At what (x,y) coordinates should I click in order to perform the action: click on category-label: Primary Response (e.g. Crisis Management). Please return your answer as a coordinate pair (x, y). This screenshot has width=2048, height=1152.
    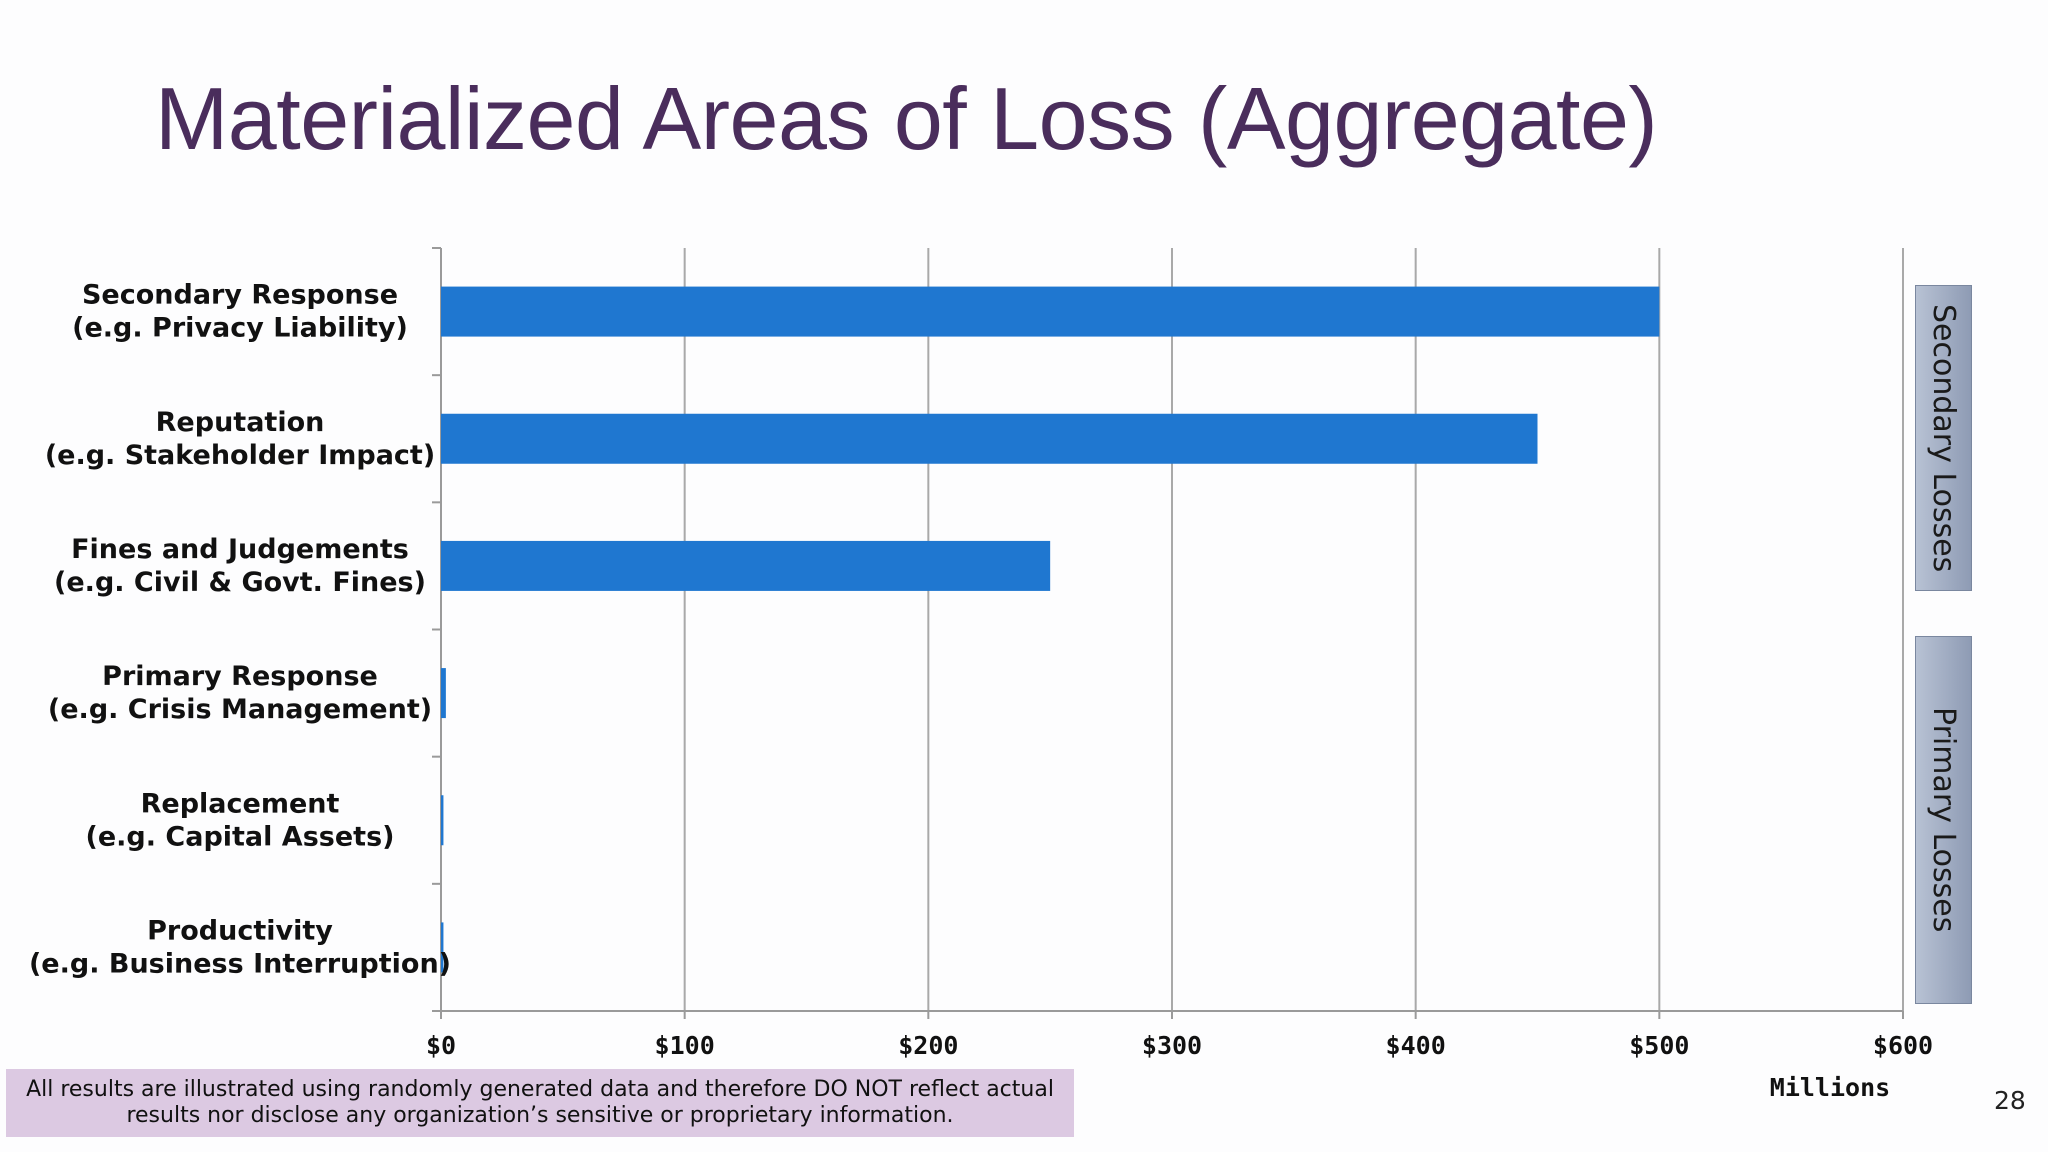
    Looking at the image, I should click on (240, 693).